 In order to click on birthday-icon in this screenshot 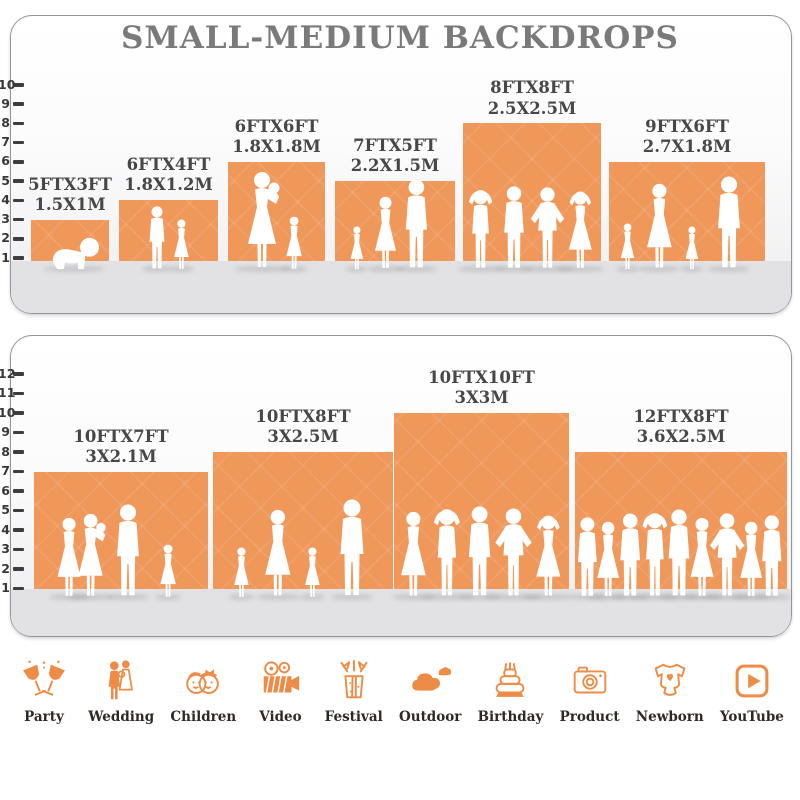, I will do `click(510, 681)`.